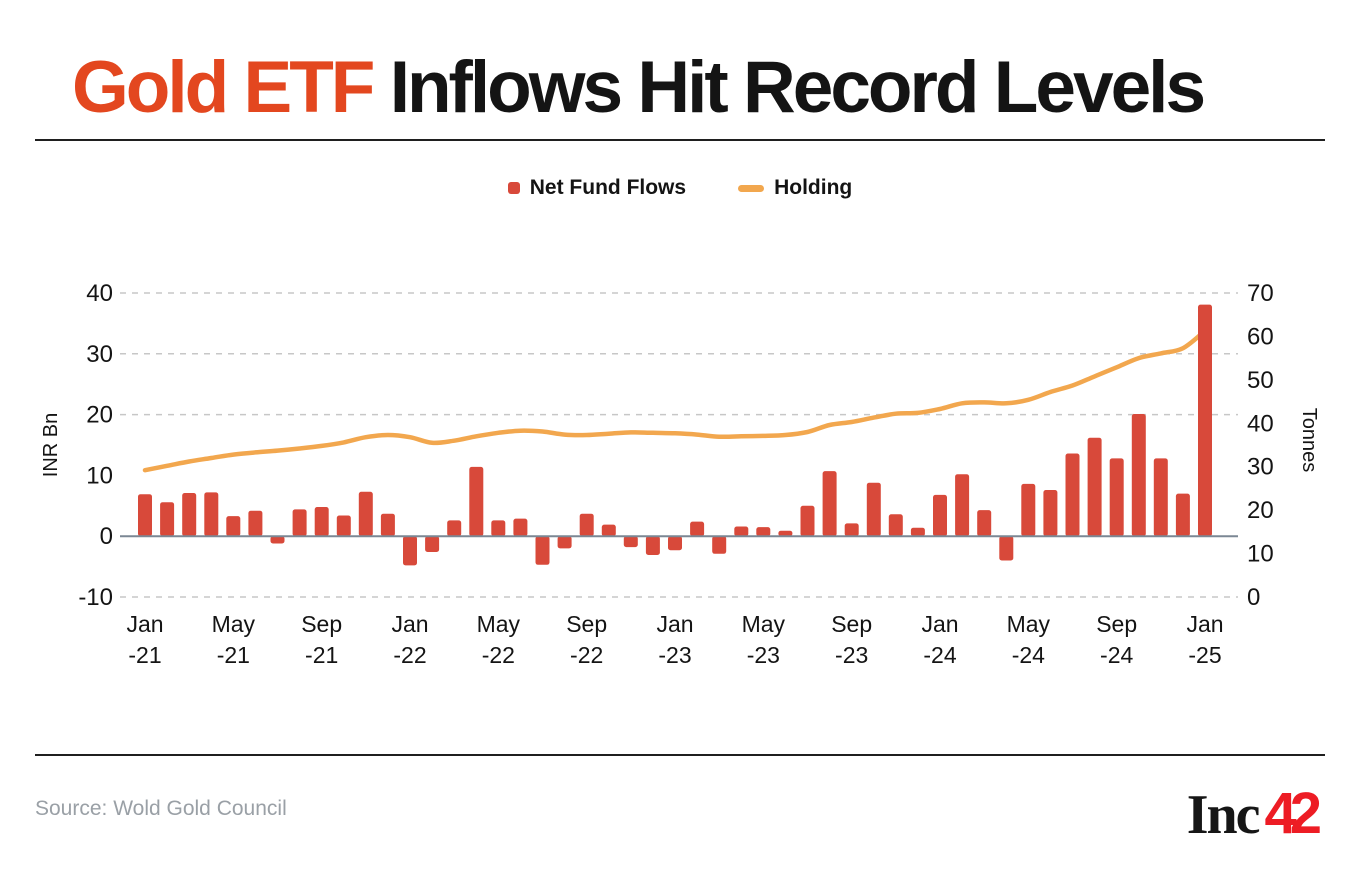  What do you see at coordinates (674, 624) in the screenshot?
I see `x-tick-month-Jan-23: Jan` at bounding box center [674, 624].